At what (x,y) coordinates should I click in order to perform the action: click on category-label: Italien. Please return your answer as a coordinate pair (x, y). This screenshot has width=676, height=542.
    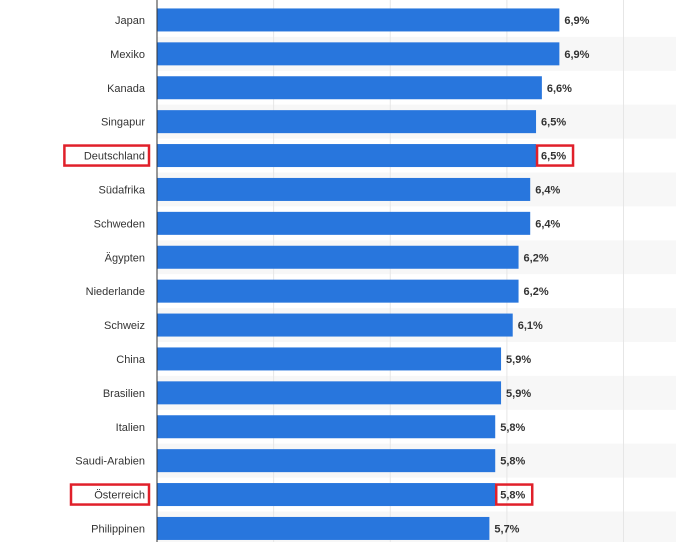
    Looking at the image, I should click on (130, 428).